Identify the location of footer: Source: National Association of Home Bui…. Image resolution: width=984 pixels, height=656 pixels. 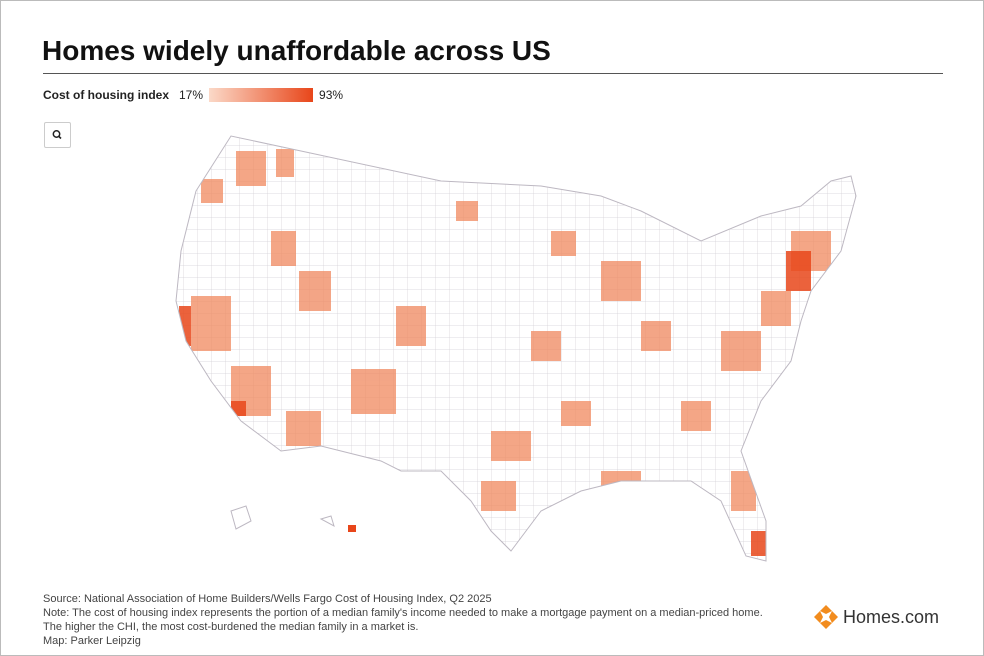
(403, 620).